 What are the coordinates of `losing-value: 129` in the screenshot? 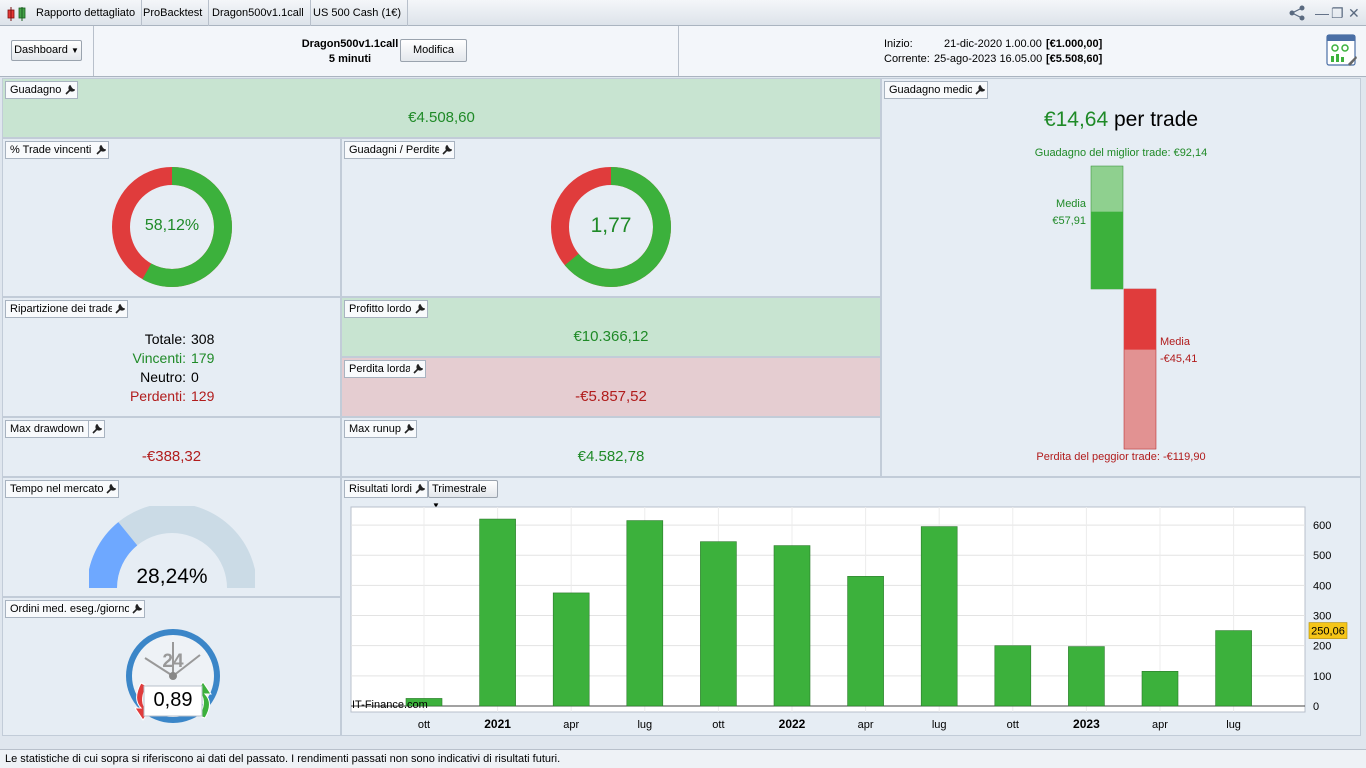 It's located at (203, 396).